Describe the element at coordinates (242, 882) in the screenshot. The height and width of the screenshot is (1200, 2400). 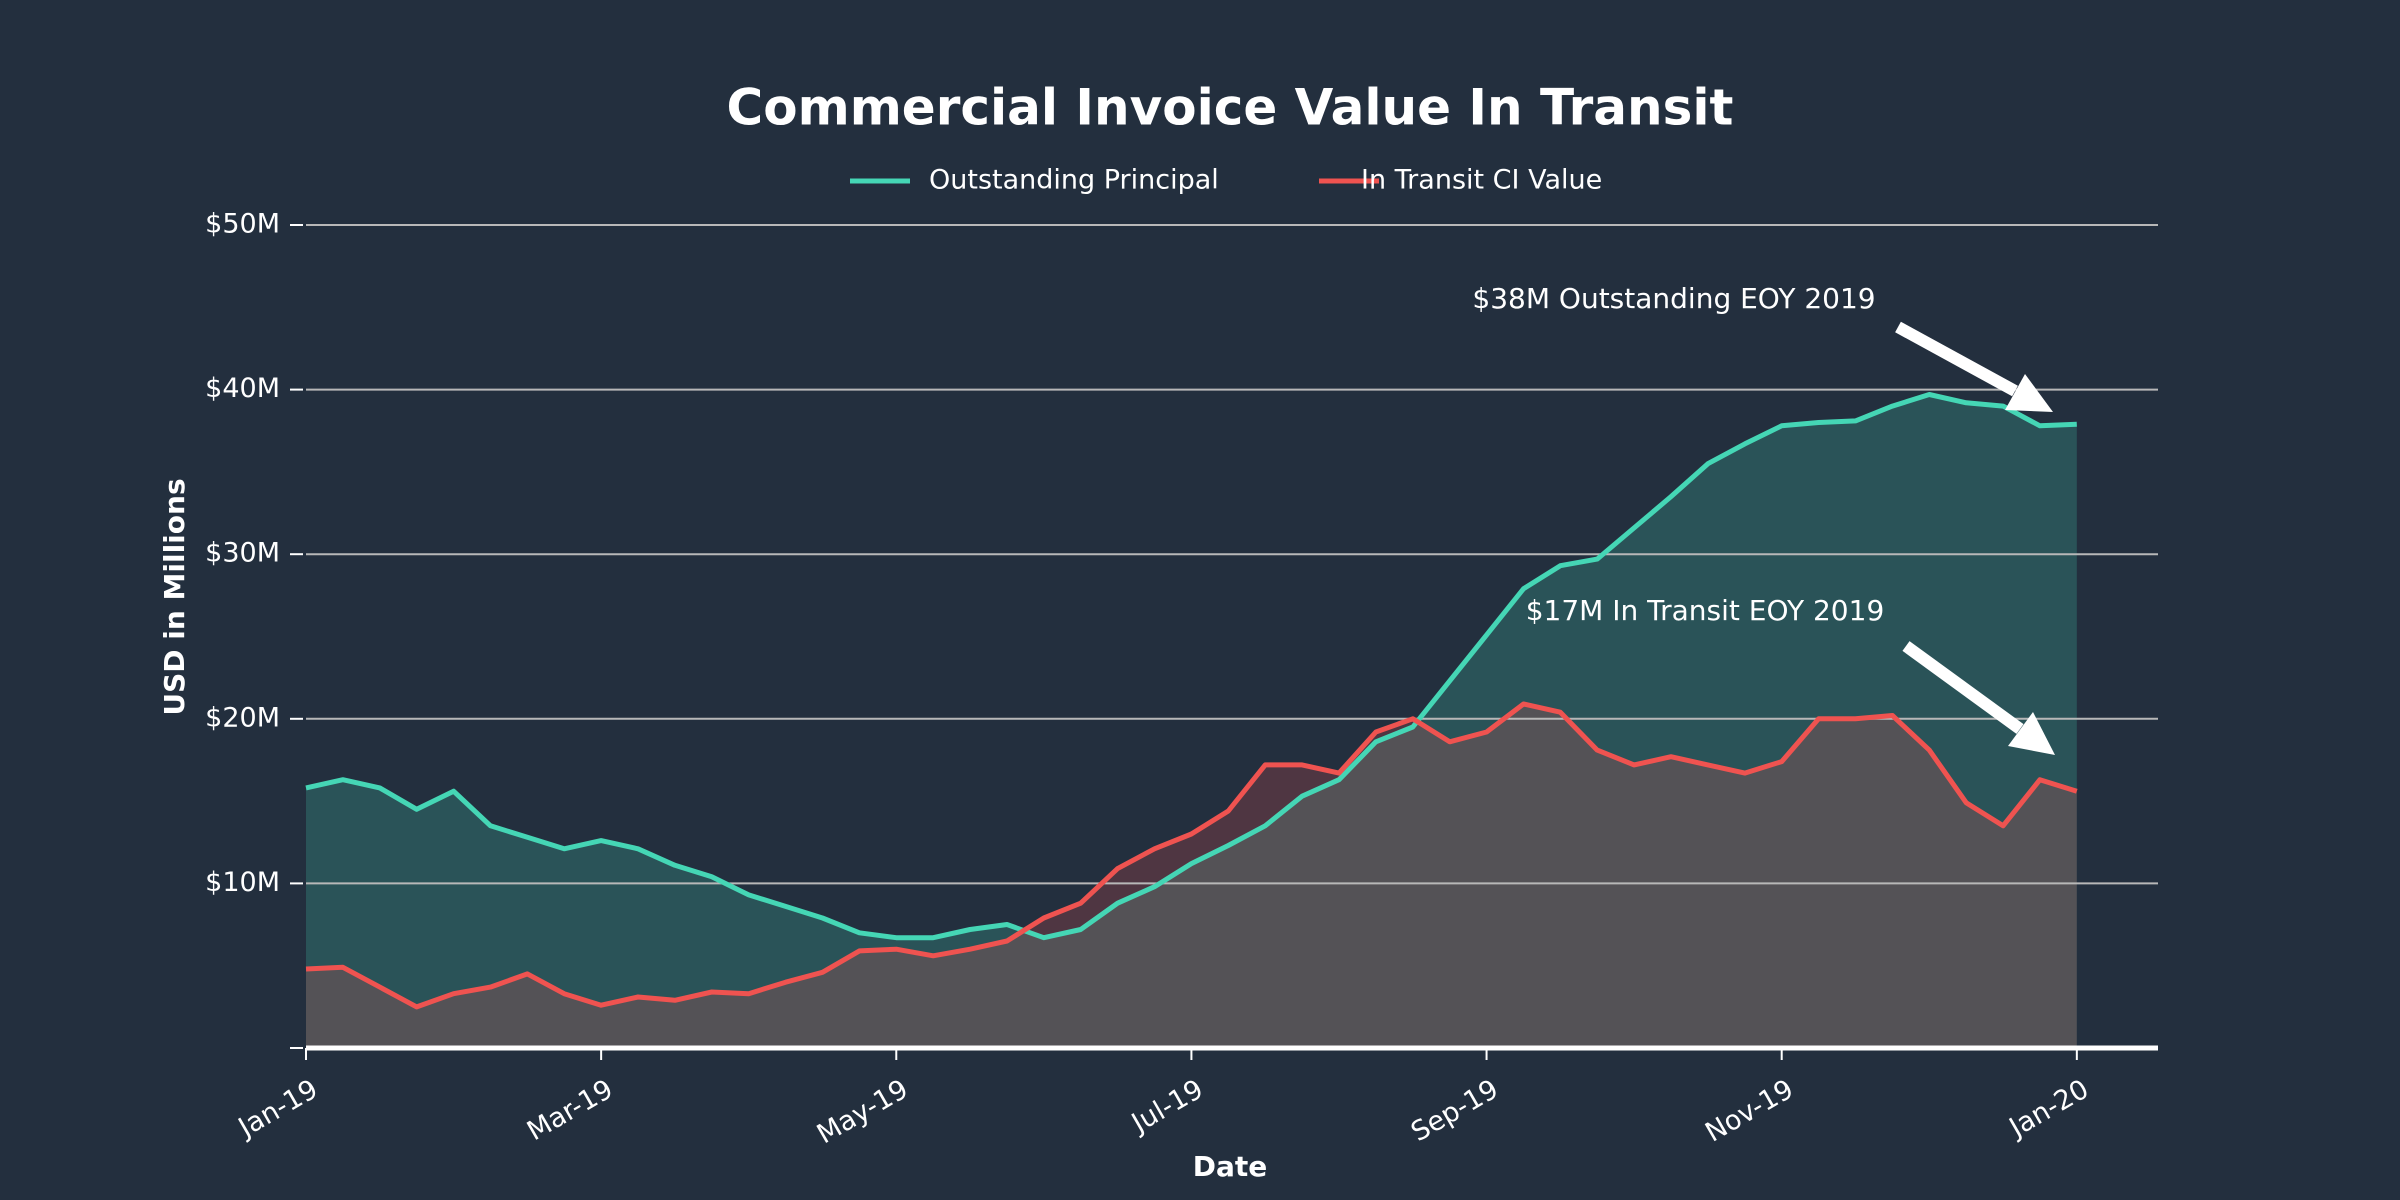
I see `y-tick-label: $10M` at that location.